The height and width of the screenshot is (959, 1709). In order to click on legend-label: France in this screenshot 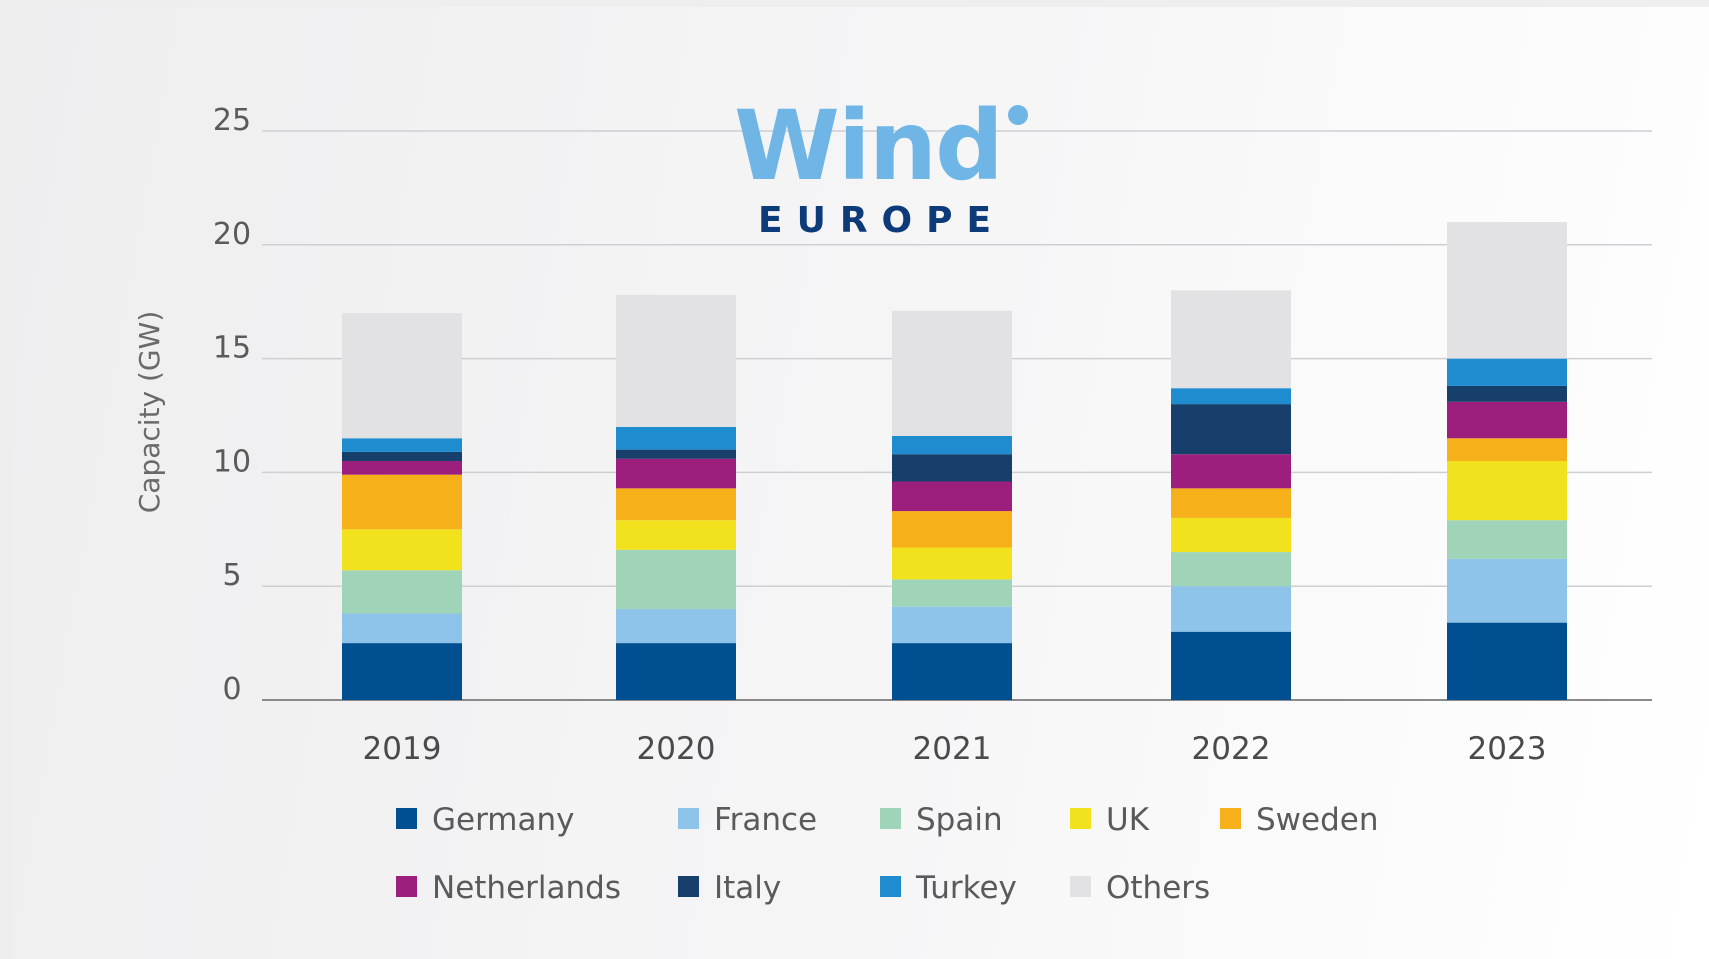, I will do `click(765, 820)`.